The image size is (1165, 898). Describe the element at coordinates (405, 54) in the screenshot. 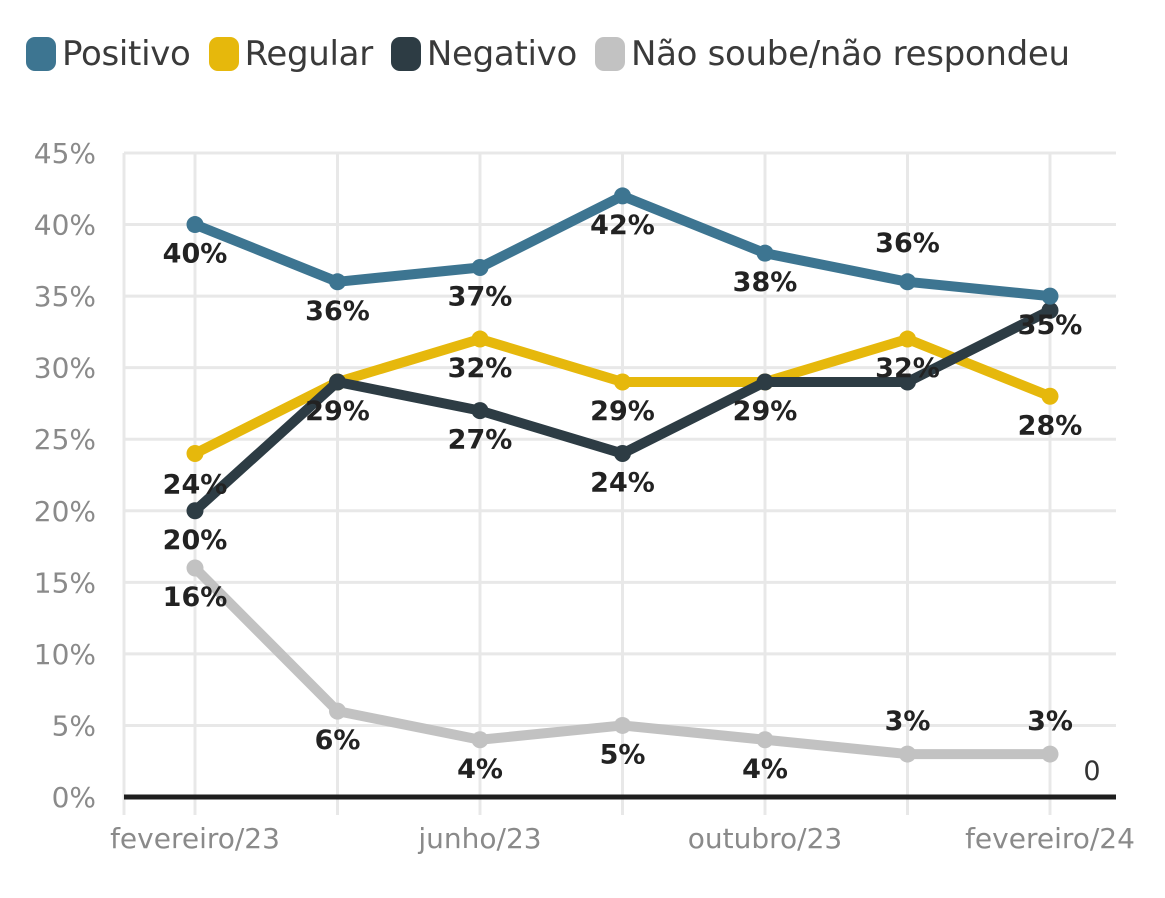

I see `legend-swatch-negativo` at that location.